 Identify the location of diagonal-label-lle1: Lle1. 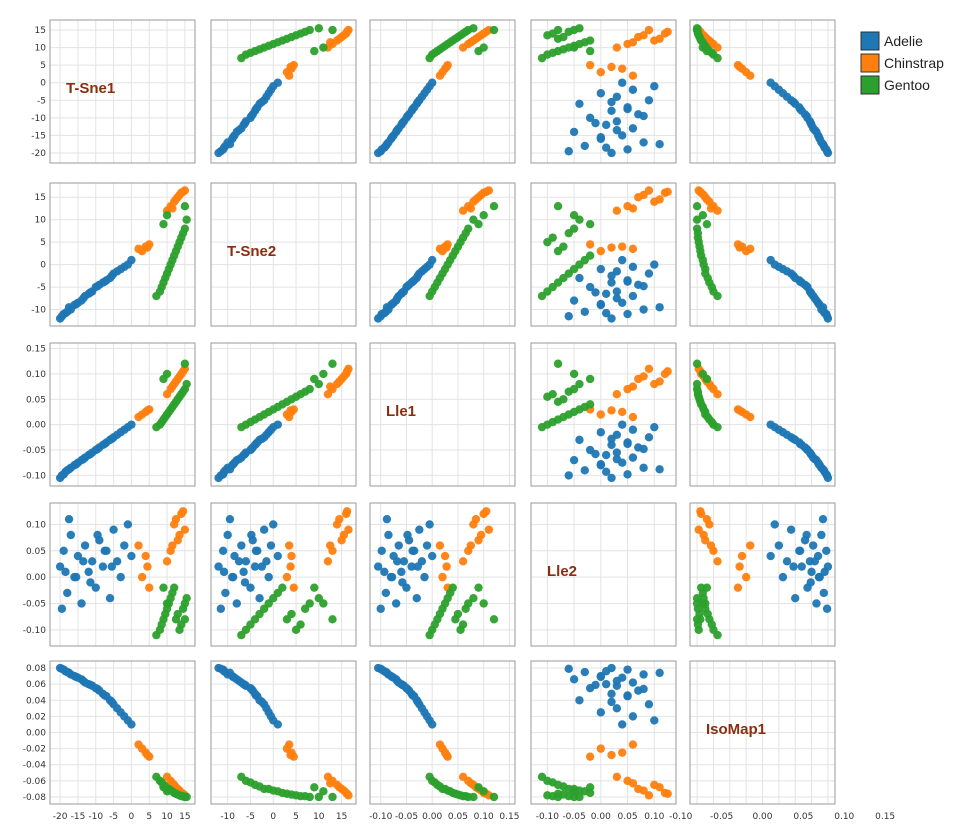
(401, 411).